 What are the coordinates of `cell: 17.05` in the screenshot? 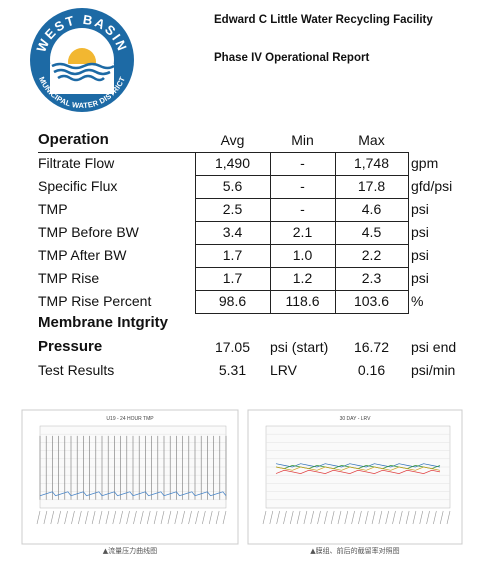 It's located at (232, 347).